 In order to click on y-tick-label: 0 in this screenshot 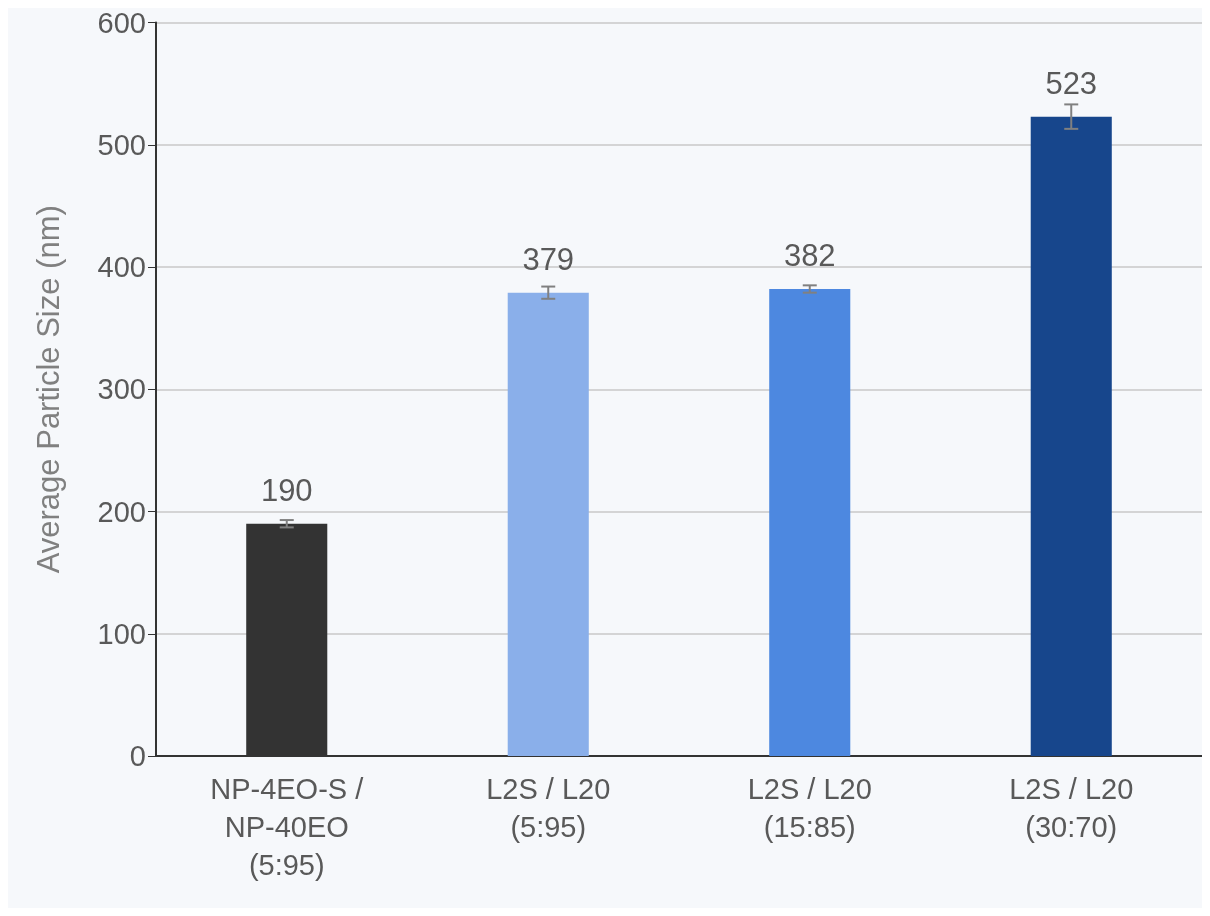, I will do `click(137, 756)`.